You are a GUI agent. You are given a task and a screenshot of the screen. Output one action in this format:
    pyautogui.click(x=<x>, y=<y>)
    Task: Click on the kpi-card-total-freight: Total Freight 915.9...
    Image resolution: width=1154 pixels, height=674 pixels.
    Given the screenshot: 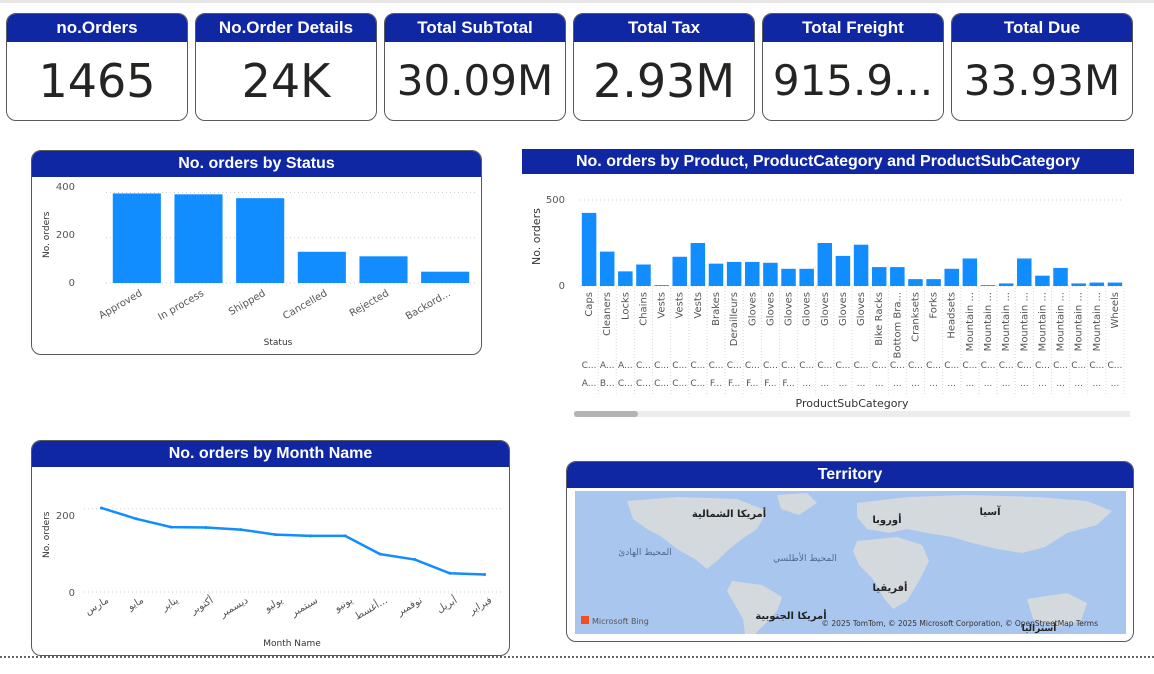 What is the action you would take?
    pyautogui.click(x=853, y=67)
    